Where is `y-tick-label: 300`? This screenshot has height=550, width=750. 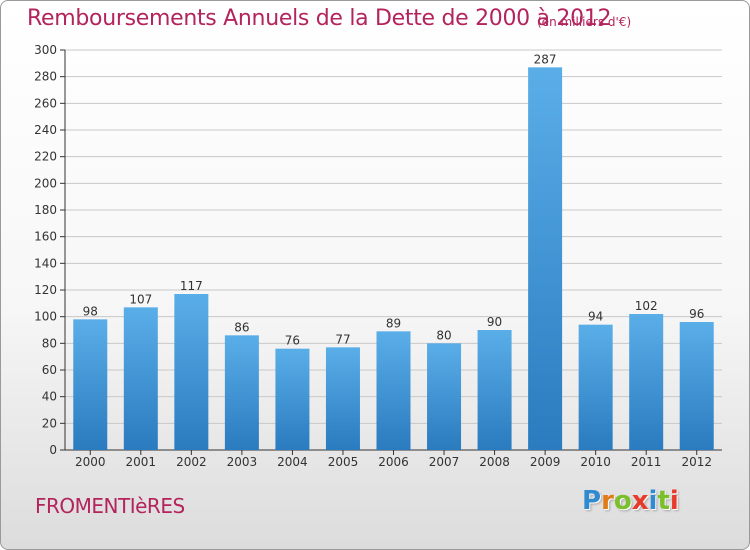 y-tick-label: 300 is located at coordinates (45, 50).